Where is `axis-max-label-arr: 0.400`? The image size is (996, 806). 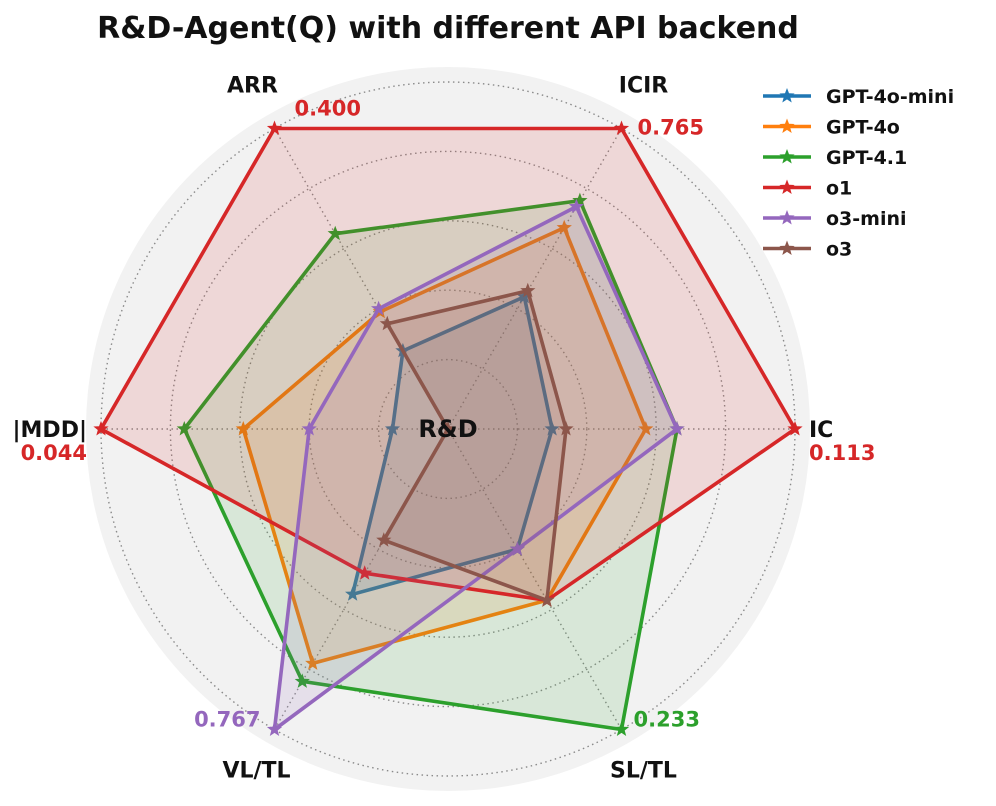 axis-max-label-arr: 0.400 is located at coordinates (328, 108).